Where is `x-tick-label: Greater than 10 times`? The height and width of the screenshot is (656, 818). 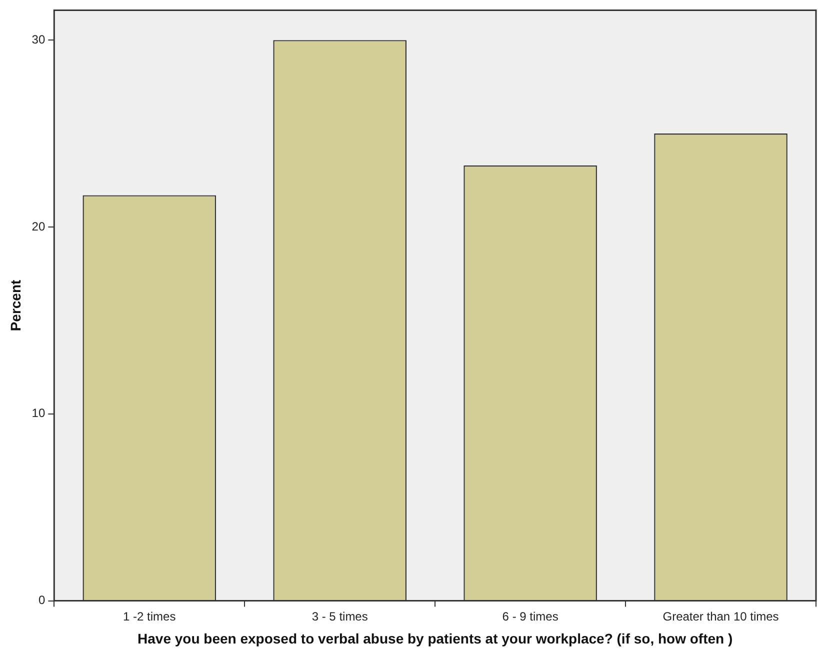
x-tick-label: Greater than 10 times is located at coordinates (720, 616).